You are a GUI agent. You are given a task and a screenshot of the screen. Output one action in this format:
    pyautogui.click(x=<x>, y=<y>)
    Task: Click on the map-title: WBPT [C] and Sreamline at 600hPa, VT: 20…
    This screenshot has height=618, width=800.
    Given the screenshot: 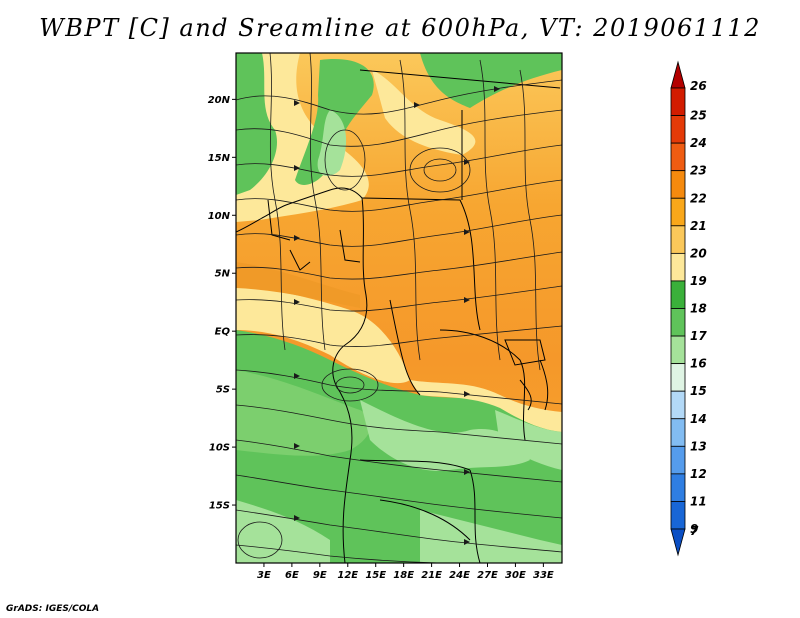 What is the action you would take?
    pyautogui.click(x=400, y=28)
    